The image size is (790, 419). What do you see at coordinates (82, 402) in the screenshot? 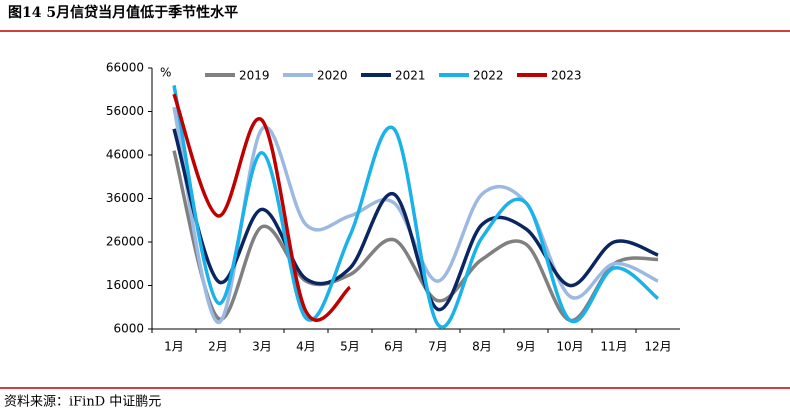
I see `source: 资料来源：iFinD 中证鹏元` at bounding box center [82, 402].